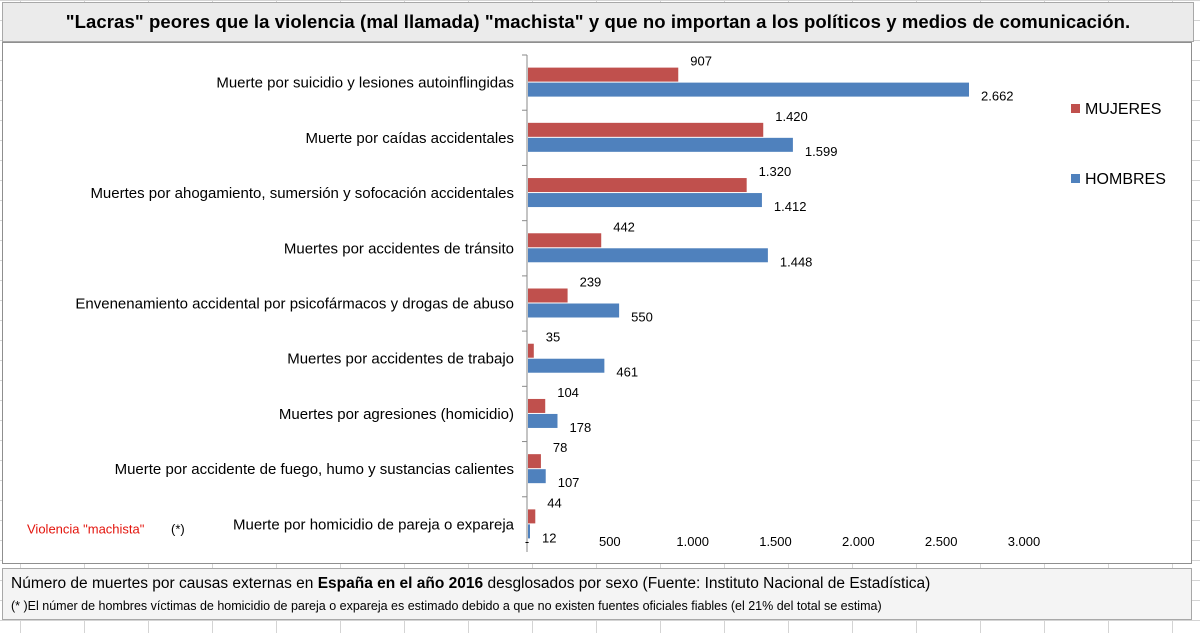  I want to click on x-tick-label: 1.000, so click(692, 541).